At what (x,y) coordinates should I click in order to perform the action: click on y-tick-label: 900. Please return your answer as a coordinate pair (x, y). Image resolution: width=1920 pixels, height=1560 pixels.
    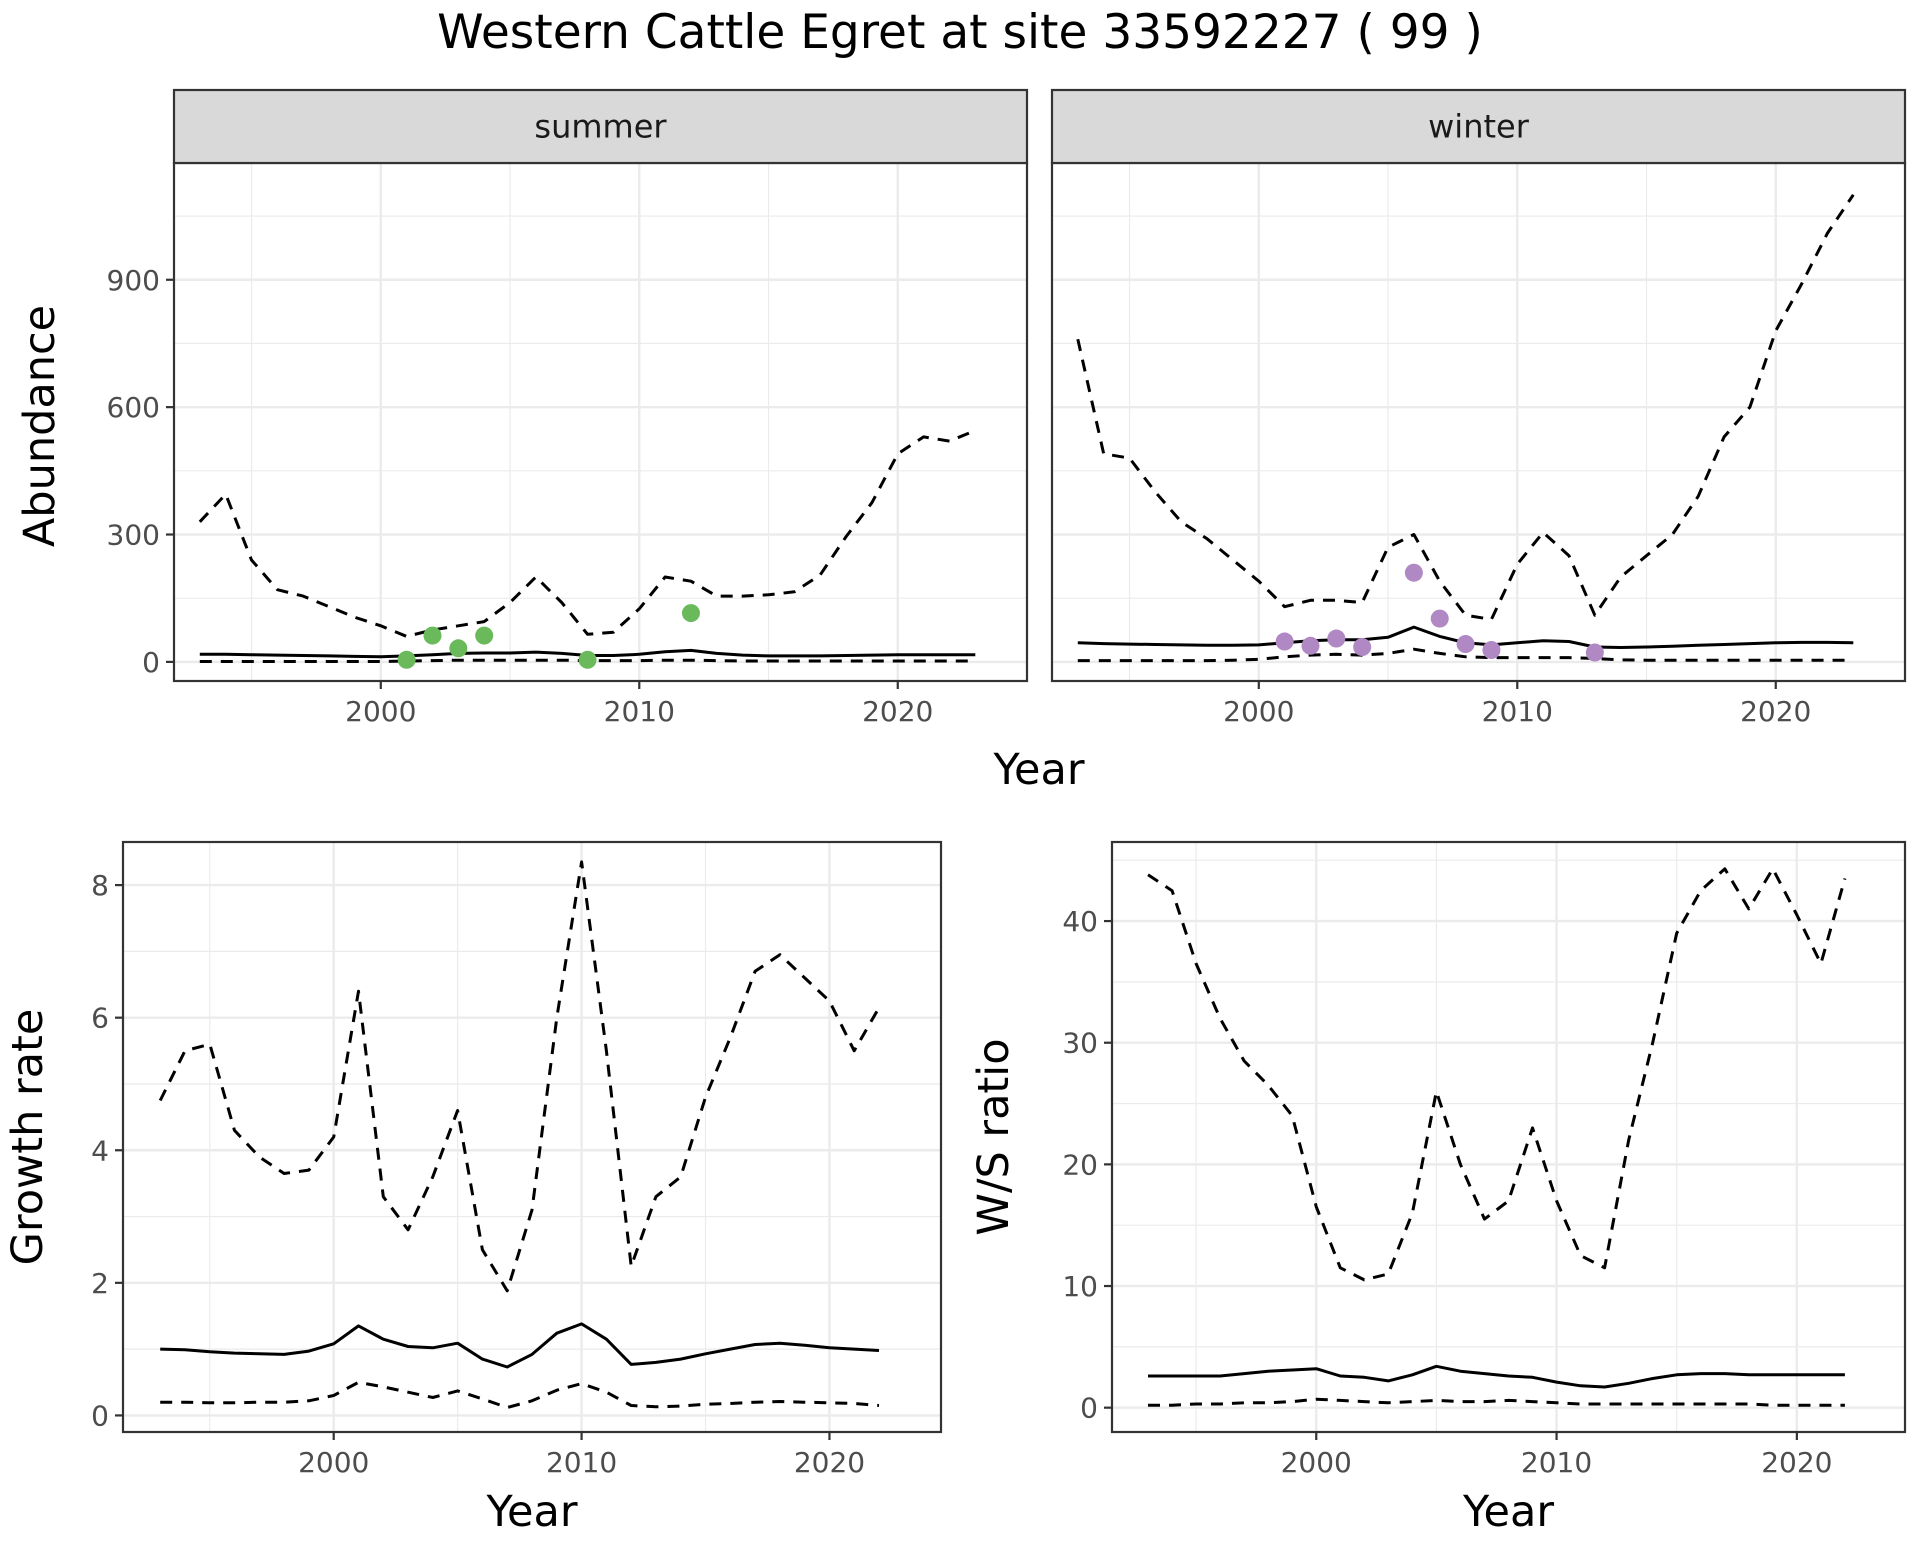
    Looking at the image, I should click on (133, 280).